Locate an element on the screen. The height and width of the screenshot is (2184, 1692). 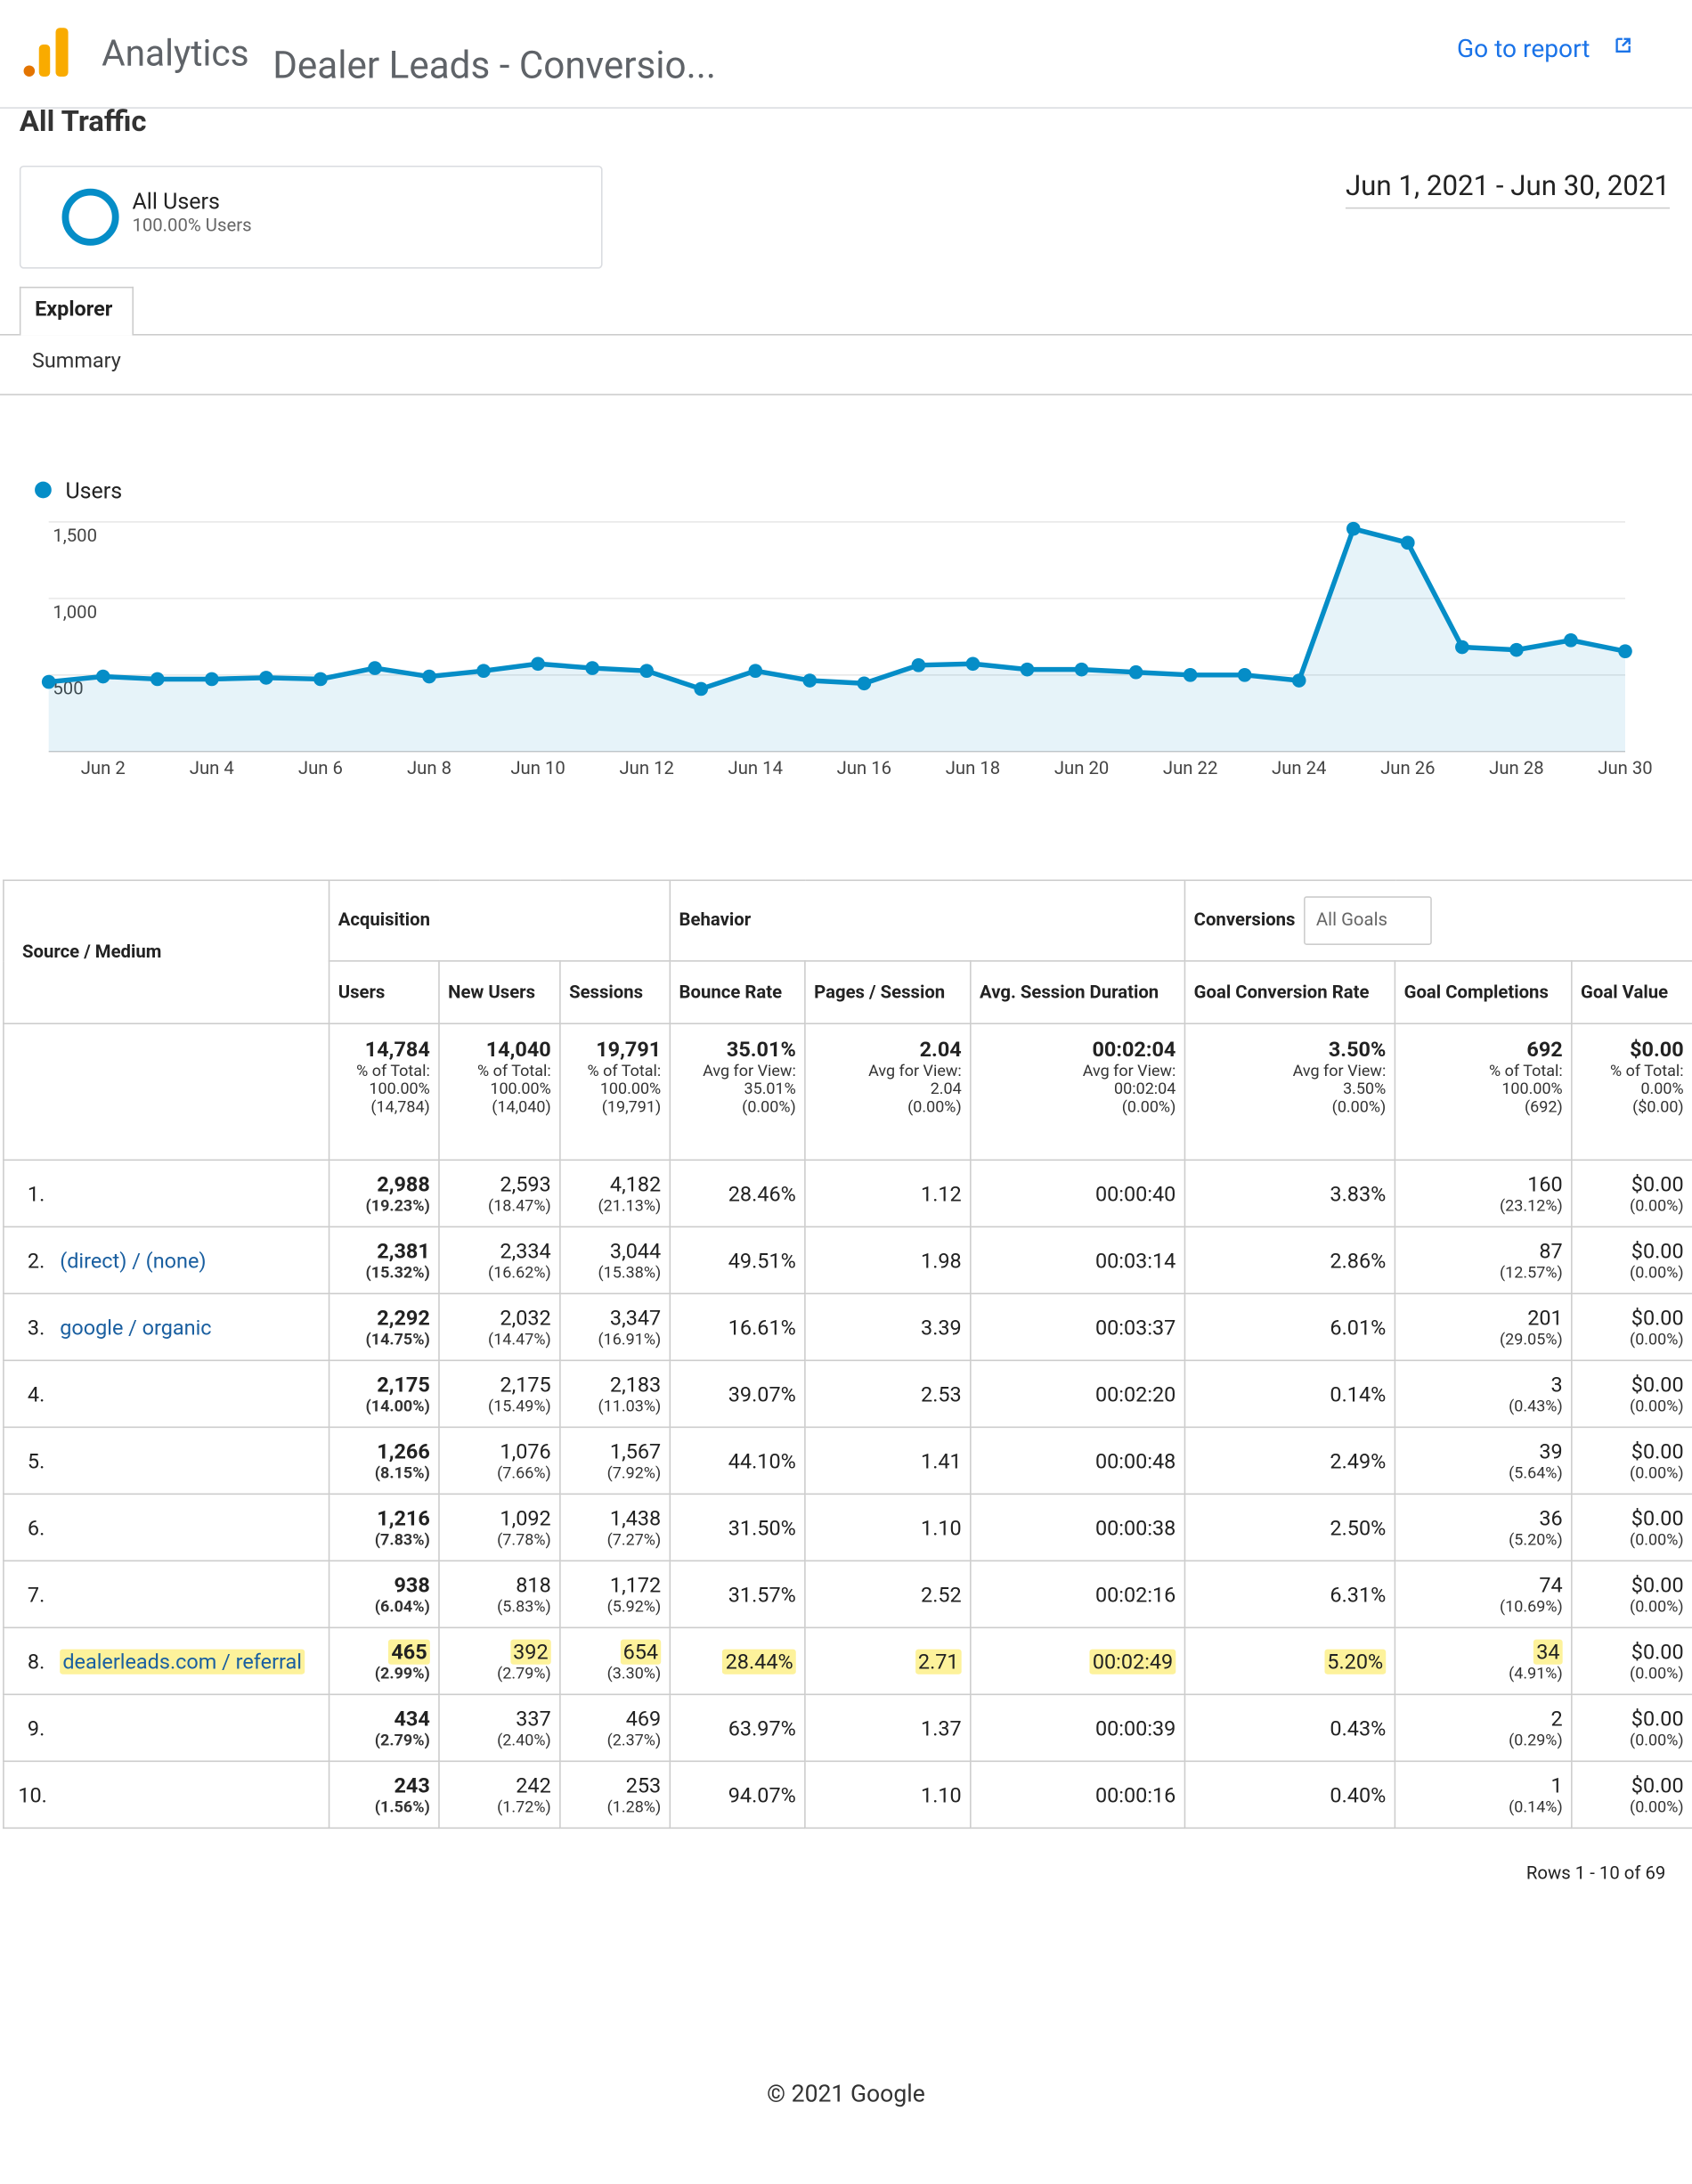
cell-value: 337 is located at coordinates (533, 1719).